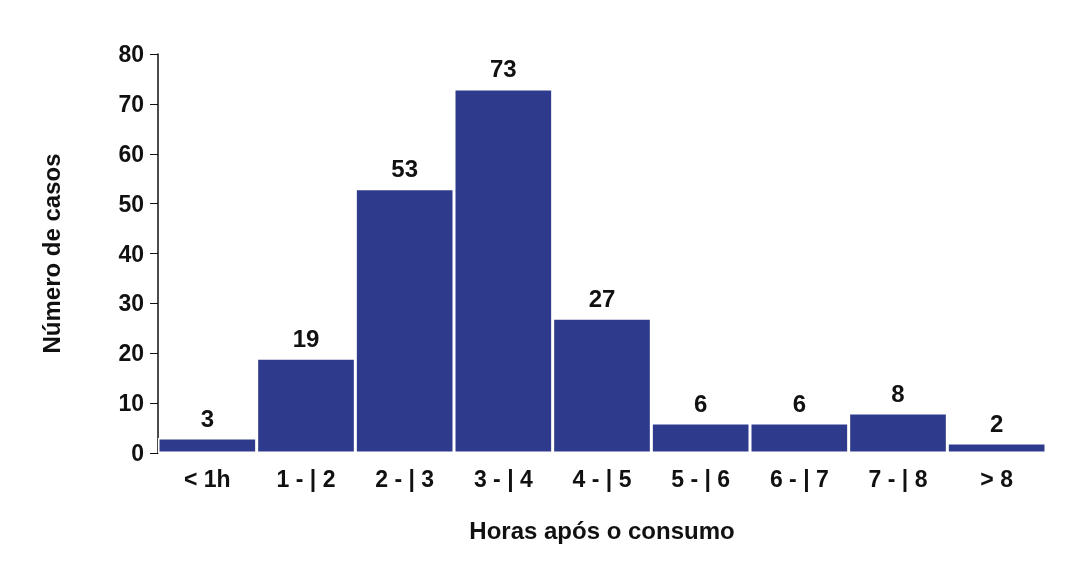  I want to click on x-axis-title: Horas após o consumo, so click(602, 530).